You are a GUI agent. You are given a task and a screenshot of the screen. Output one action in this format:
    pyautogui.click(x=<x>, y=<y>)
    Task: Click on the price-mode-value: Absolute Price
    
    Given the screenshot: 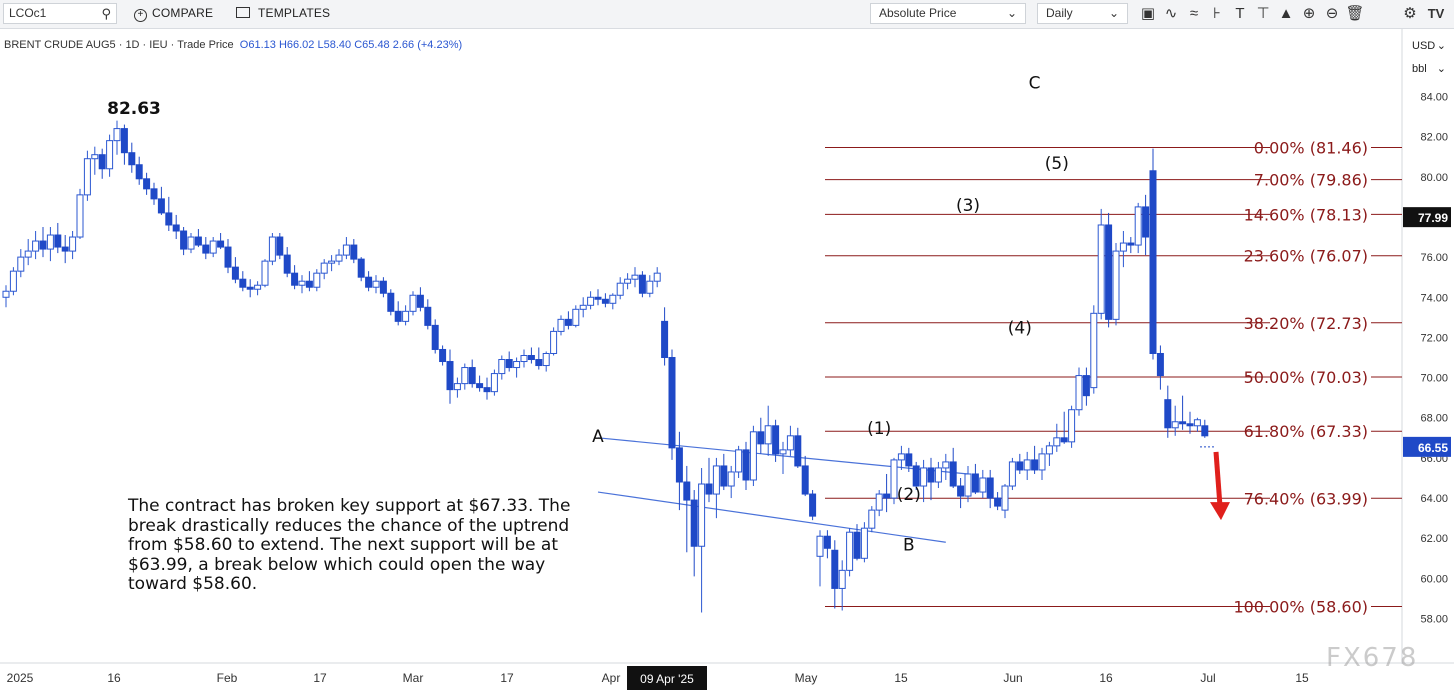 What is the action you would take?
    pyautogui.click(x=918, y=13)
    